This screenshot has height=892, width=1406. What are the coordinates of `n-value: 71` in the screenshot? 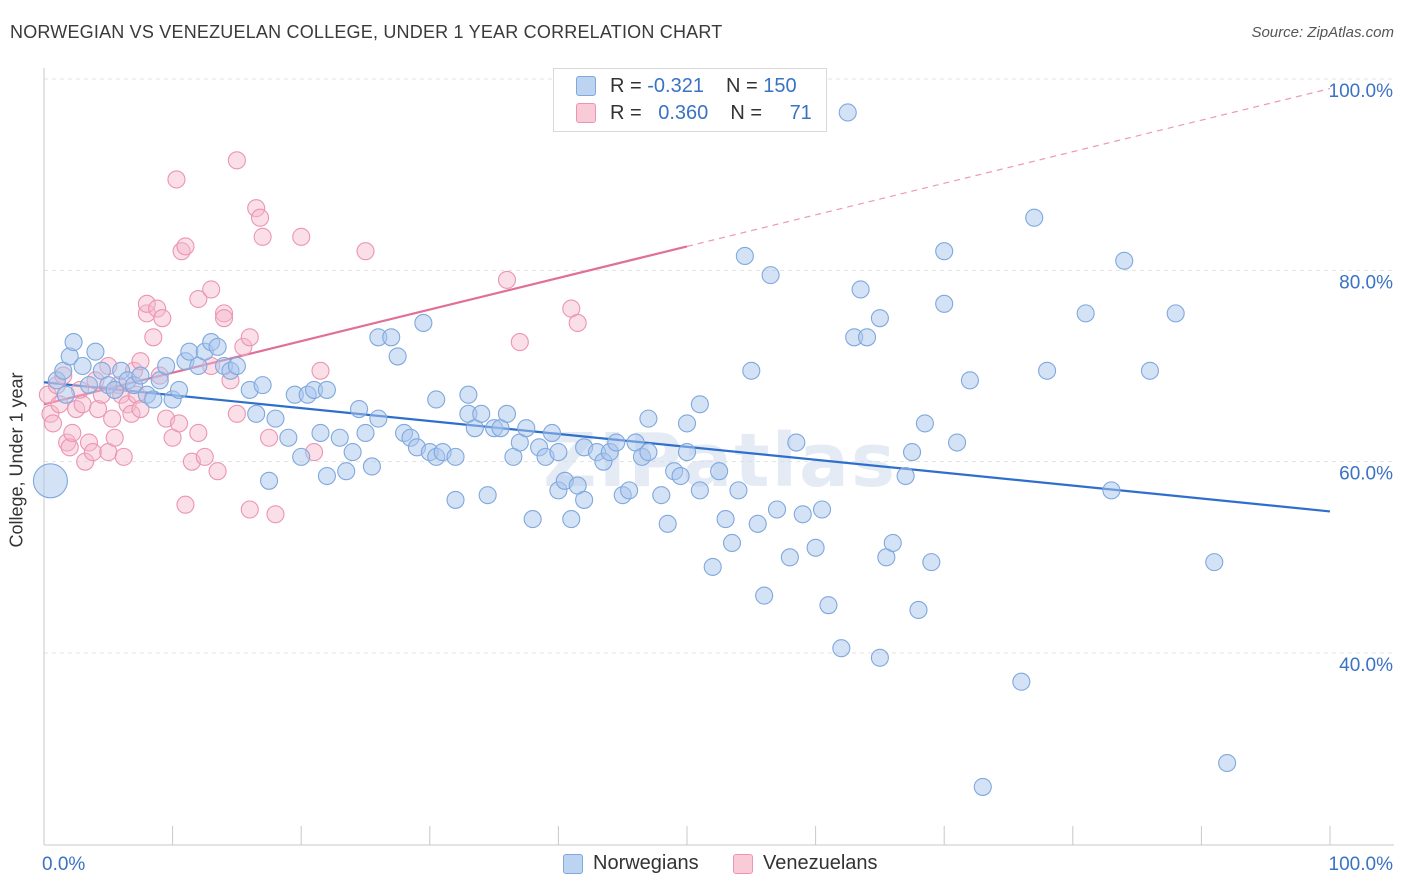 It's located at (800, 112).